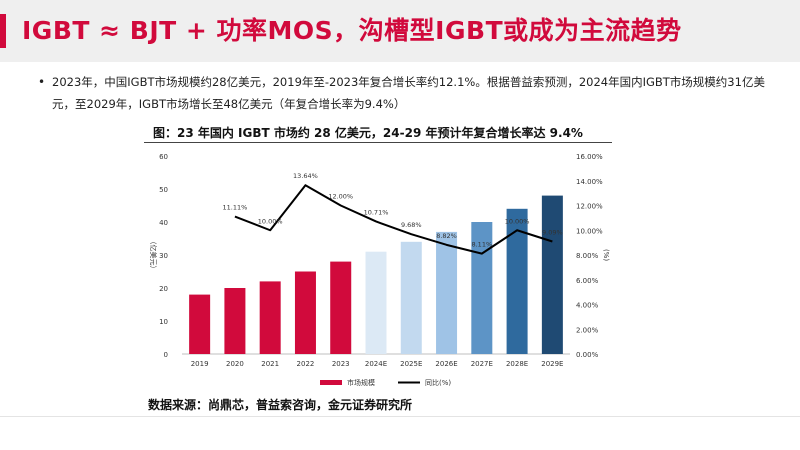 The image size is (800, 450). What do you see at coordinates (587, 281) in the screenshot?
I see `y-right-tick-label: 6.00%` at bounding box center [587, 281].